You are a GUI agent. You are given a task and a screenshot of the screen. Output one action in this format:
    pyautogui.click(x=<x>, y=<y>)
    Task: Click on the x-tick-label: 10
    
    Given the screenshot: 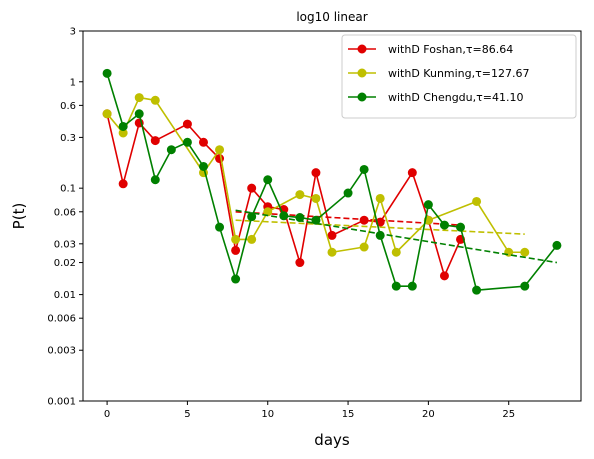 What is the action you would take?
    pyautogui.click(x=267, y=414)
    